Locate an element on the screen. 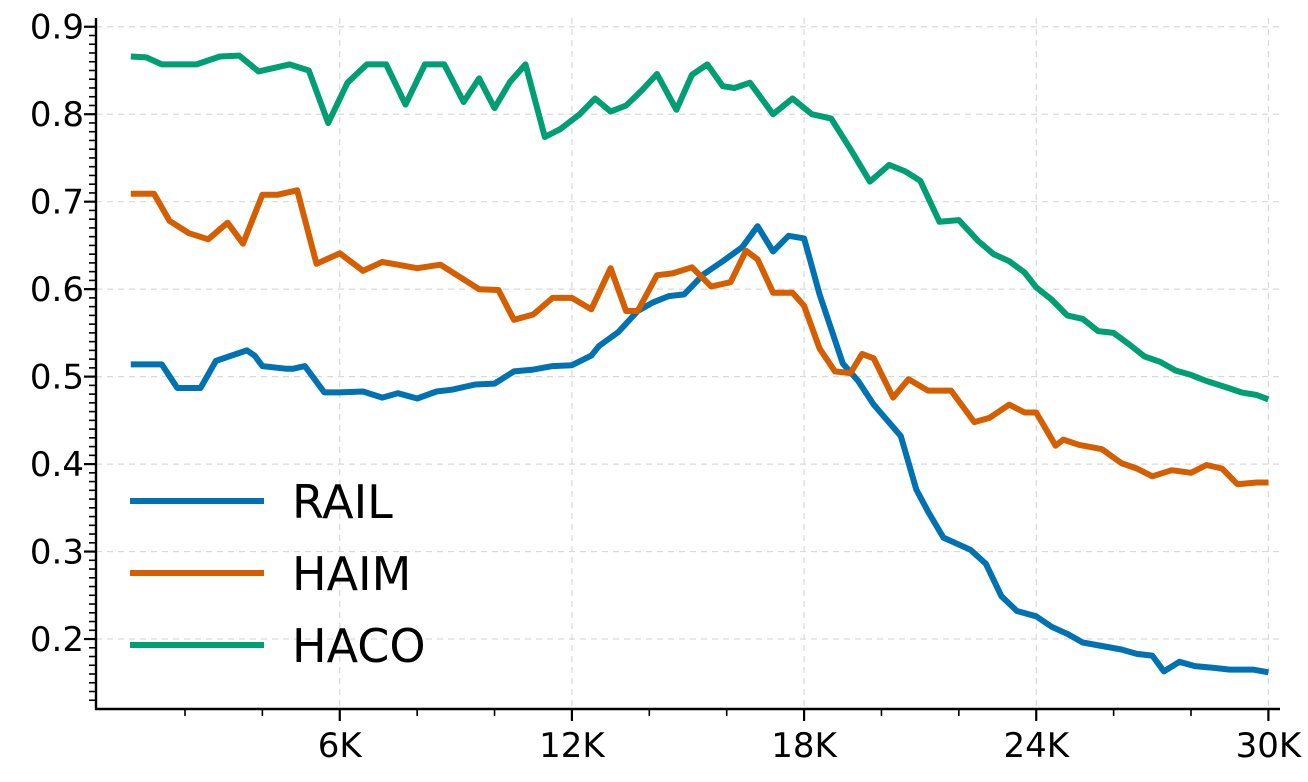 The image size is (1308, 782). legend: RAIL HAIM HACO is located at coordinates (278, 574).